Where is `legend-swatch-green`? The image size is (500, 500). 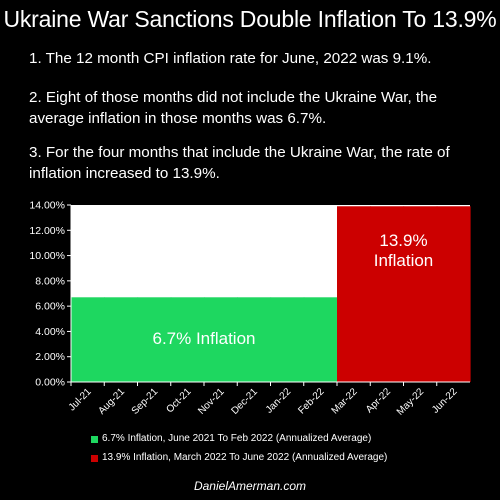
legend-swatch-green is located at coordinates (94, 439).